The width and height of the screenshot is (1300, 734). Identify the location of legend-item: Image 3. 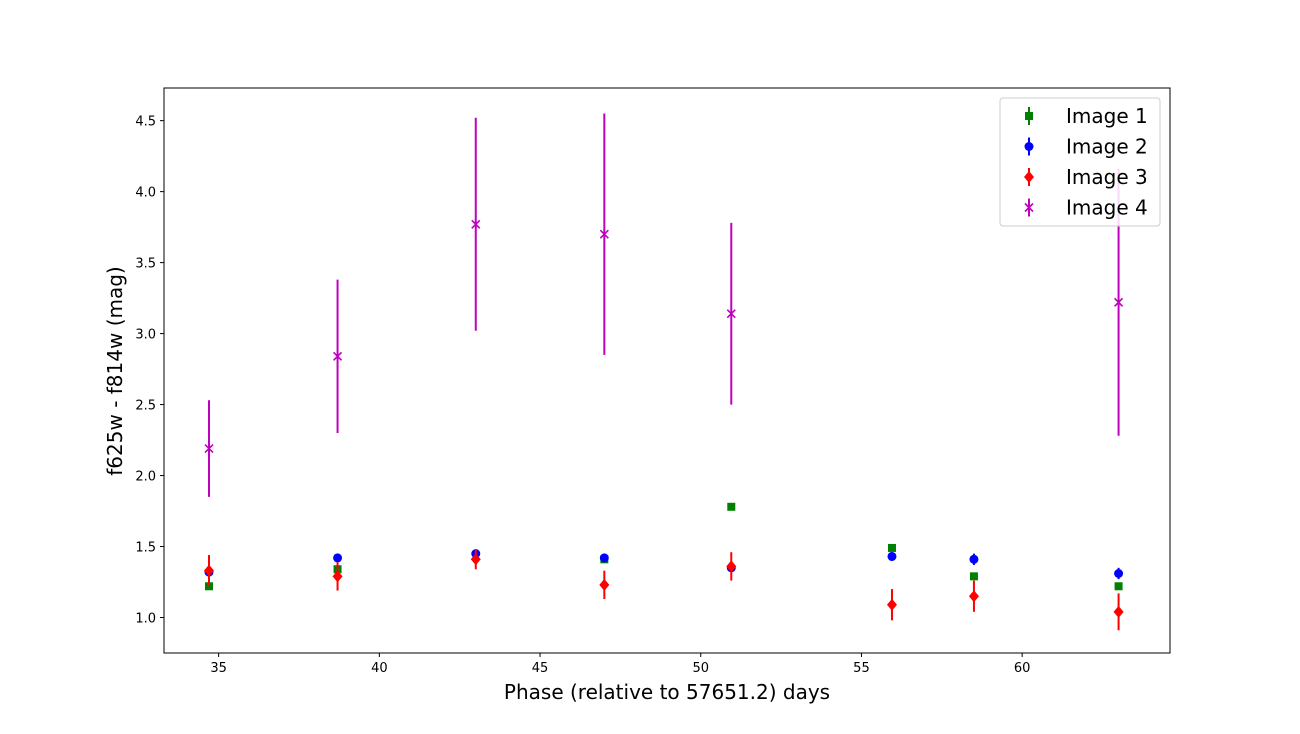
(1086, 177).